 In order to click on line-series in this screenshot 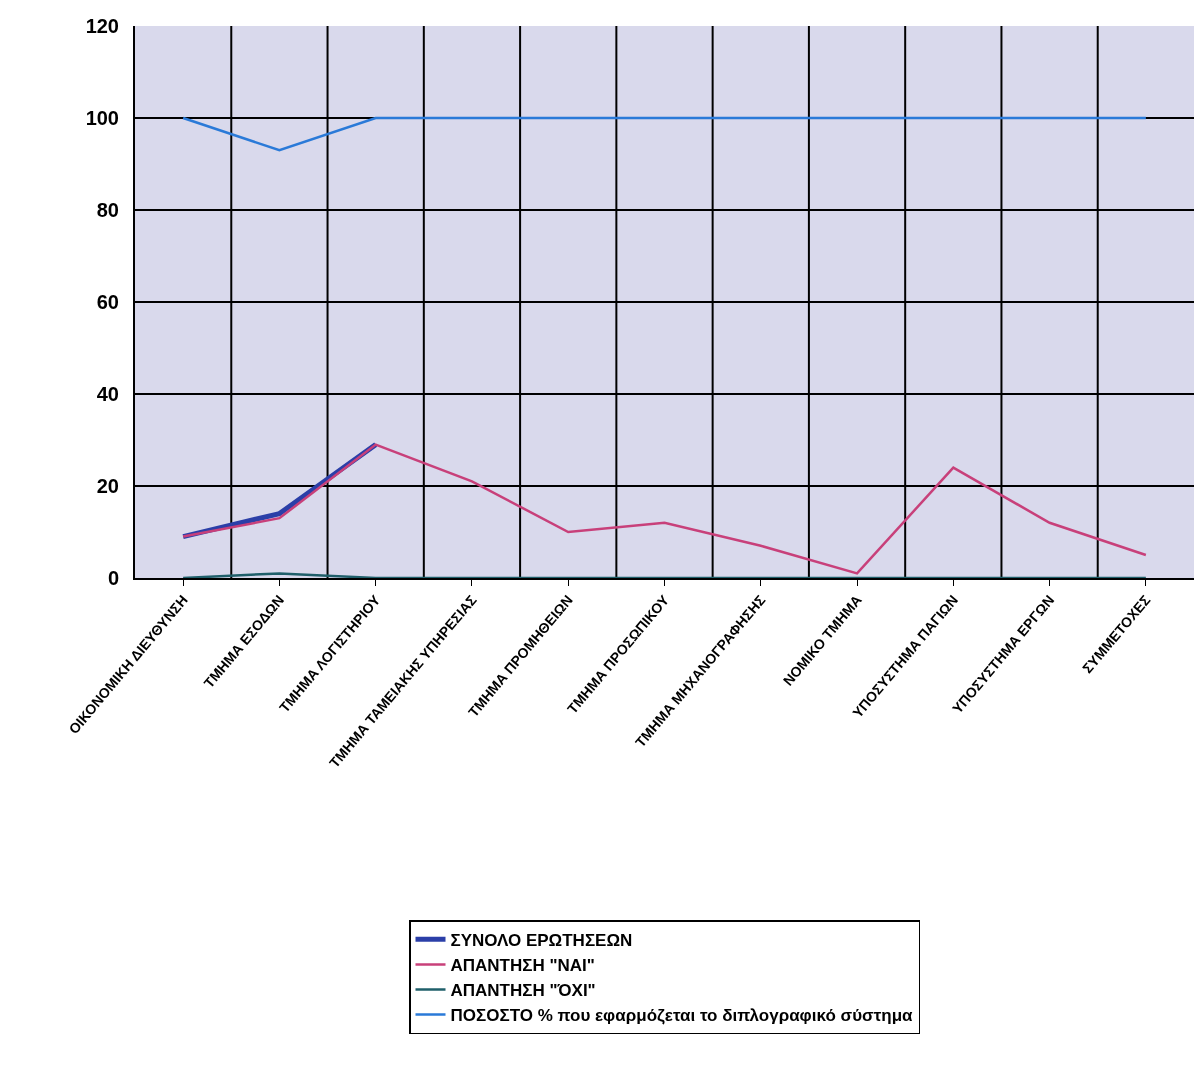, I will do `click(664, 509)`.